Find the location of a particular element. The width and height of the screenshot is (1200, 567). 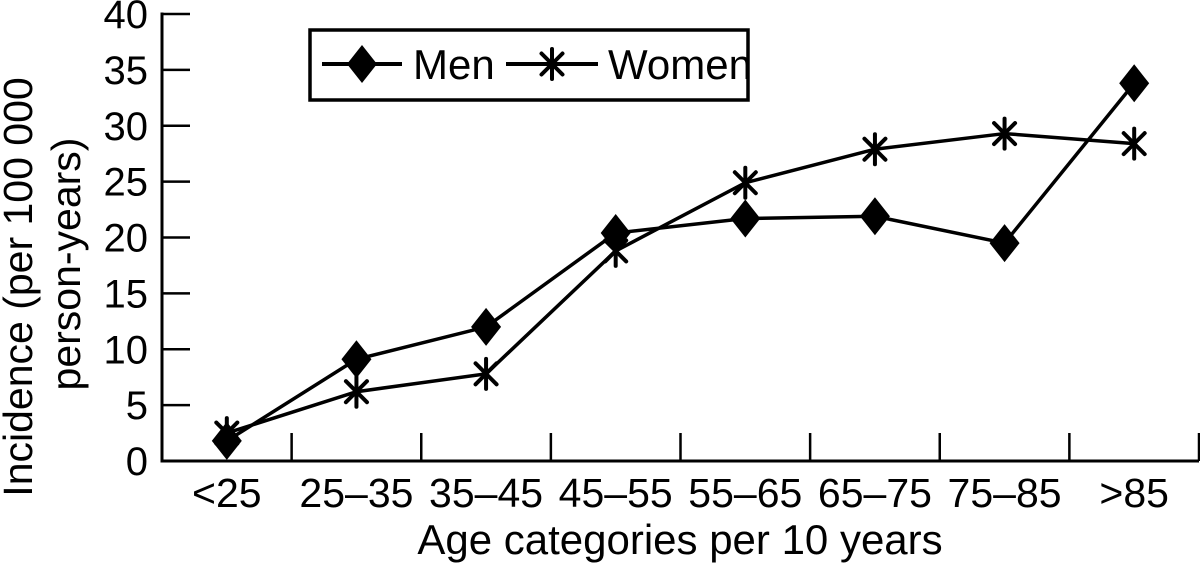

women-point-4-asterisk-marker is located at coordinates (745, 182).